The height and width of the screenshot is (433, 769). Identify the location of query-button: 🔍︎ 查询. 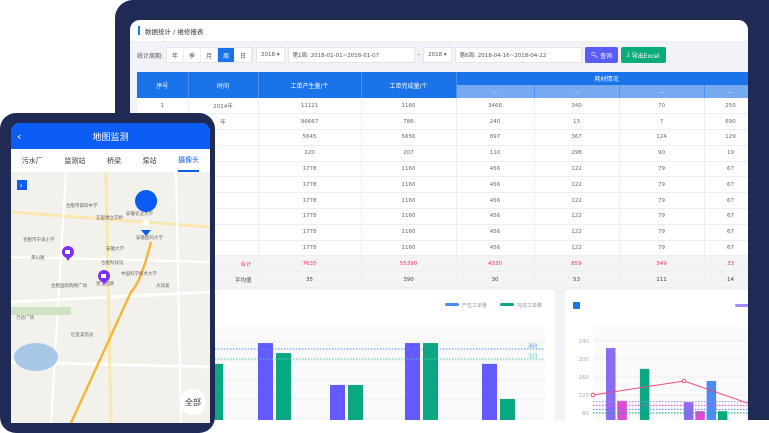
(601, 55).